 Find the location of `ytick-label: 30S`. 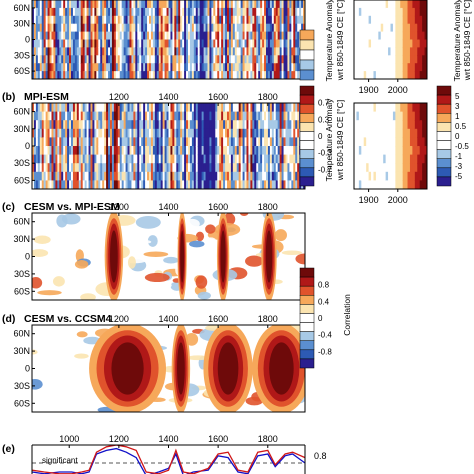

ytick-label: 30S is located at coordinates (22, 163).